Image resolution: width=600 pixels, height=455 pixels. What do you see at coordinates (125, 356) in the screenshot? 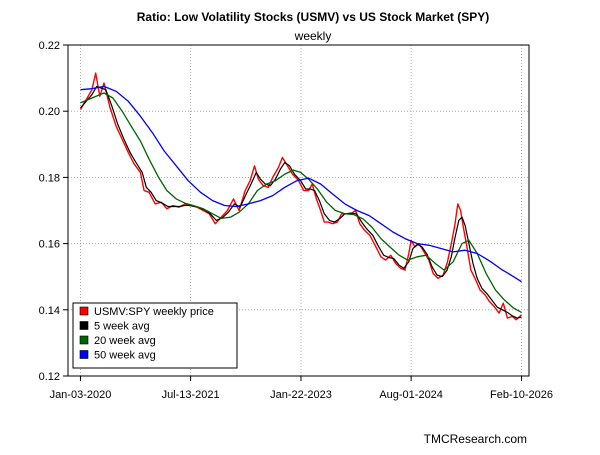
I see `legend-label: 50 week avg` at bounding box center [125, 356].